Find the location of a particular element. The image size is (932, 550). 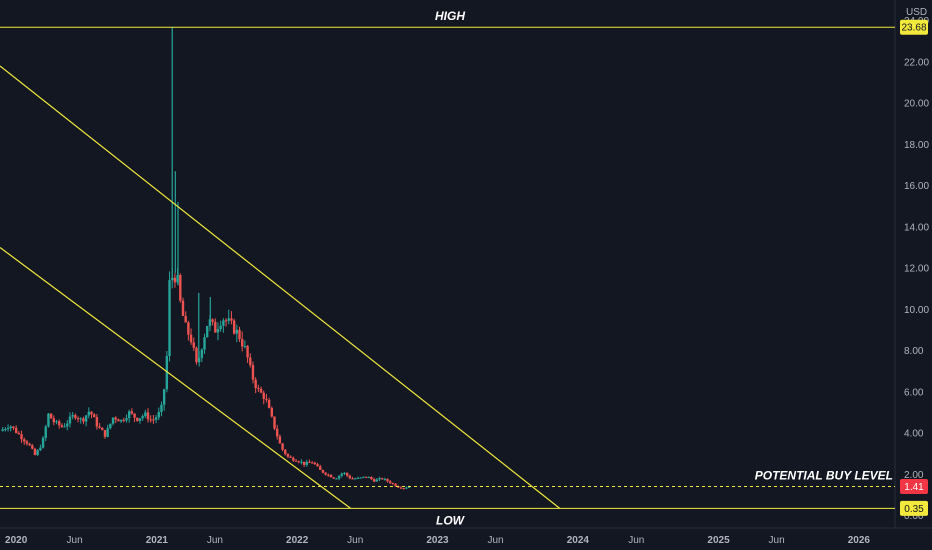

time-tick-label: 2022 is located at coordinates (297, 540).